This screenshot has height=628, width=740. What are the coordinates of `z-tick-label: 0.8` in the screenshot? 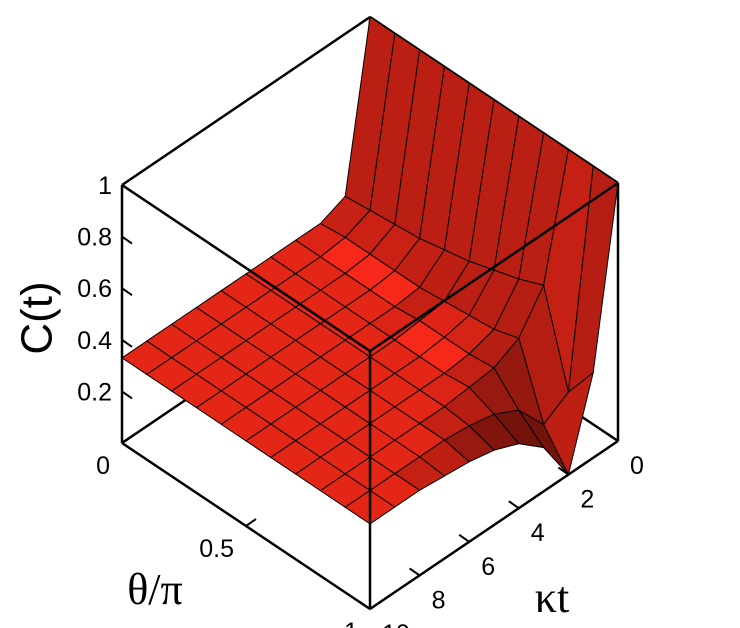 It's located at (94, 238).